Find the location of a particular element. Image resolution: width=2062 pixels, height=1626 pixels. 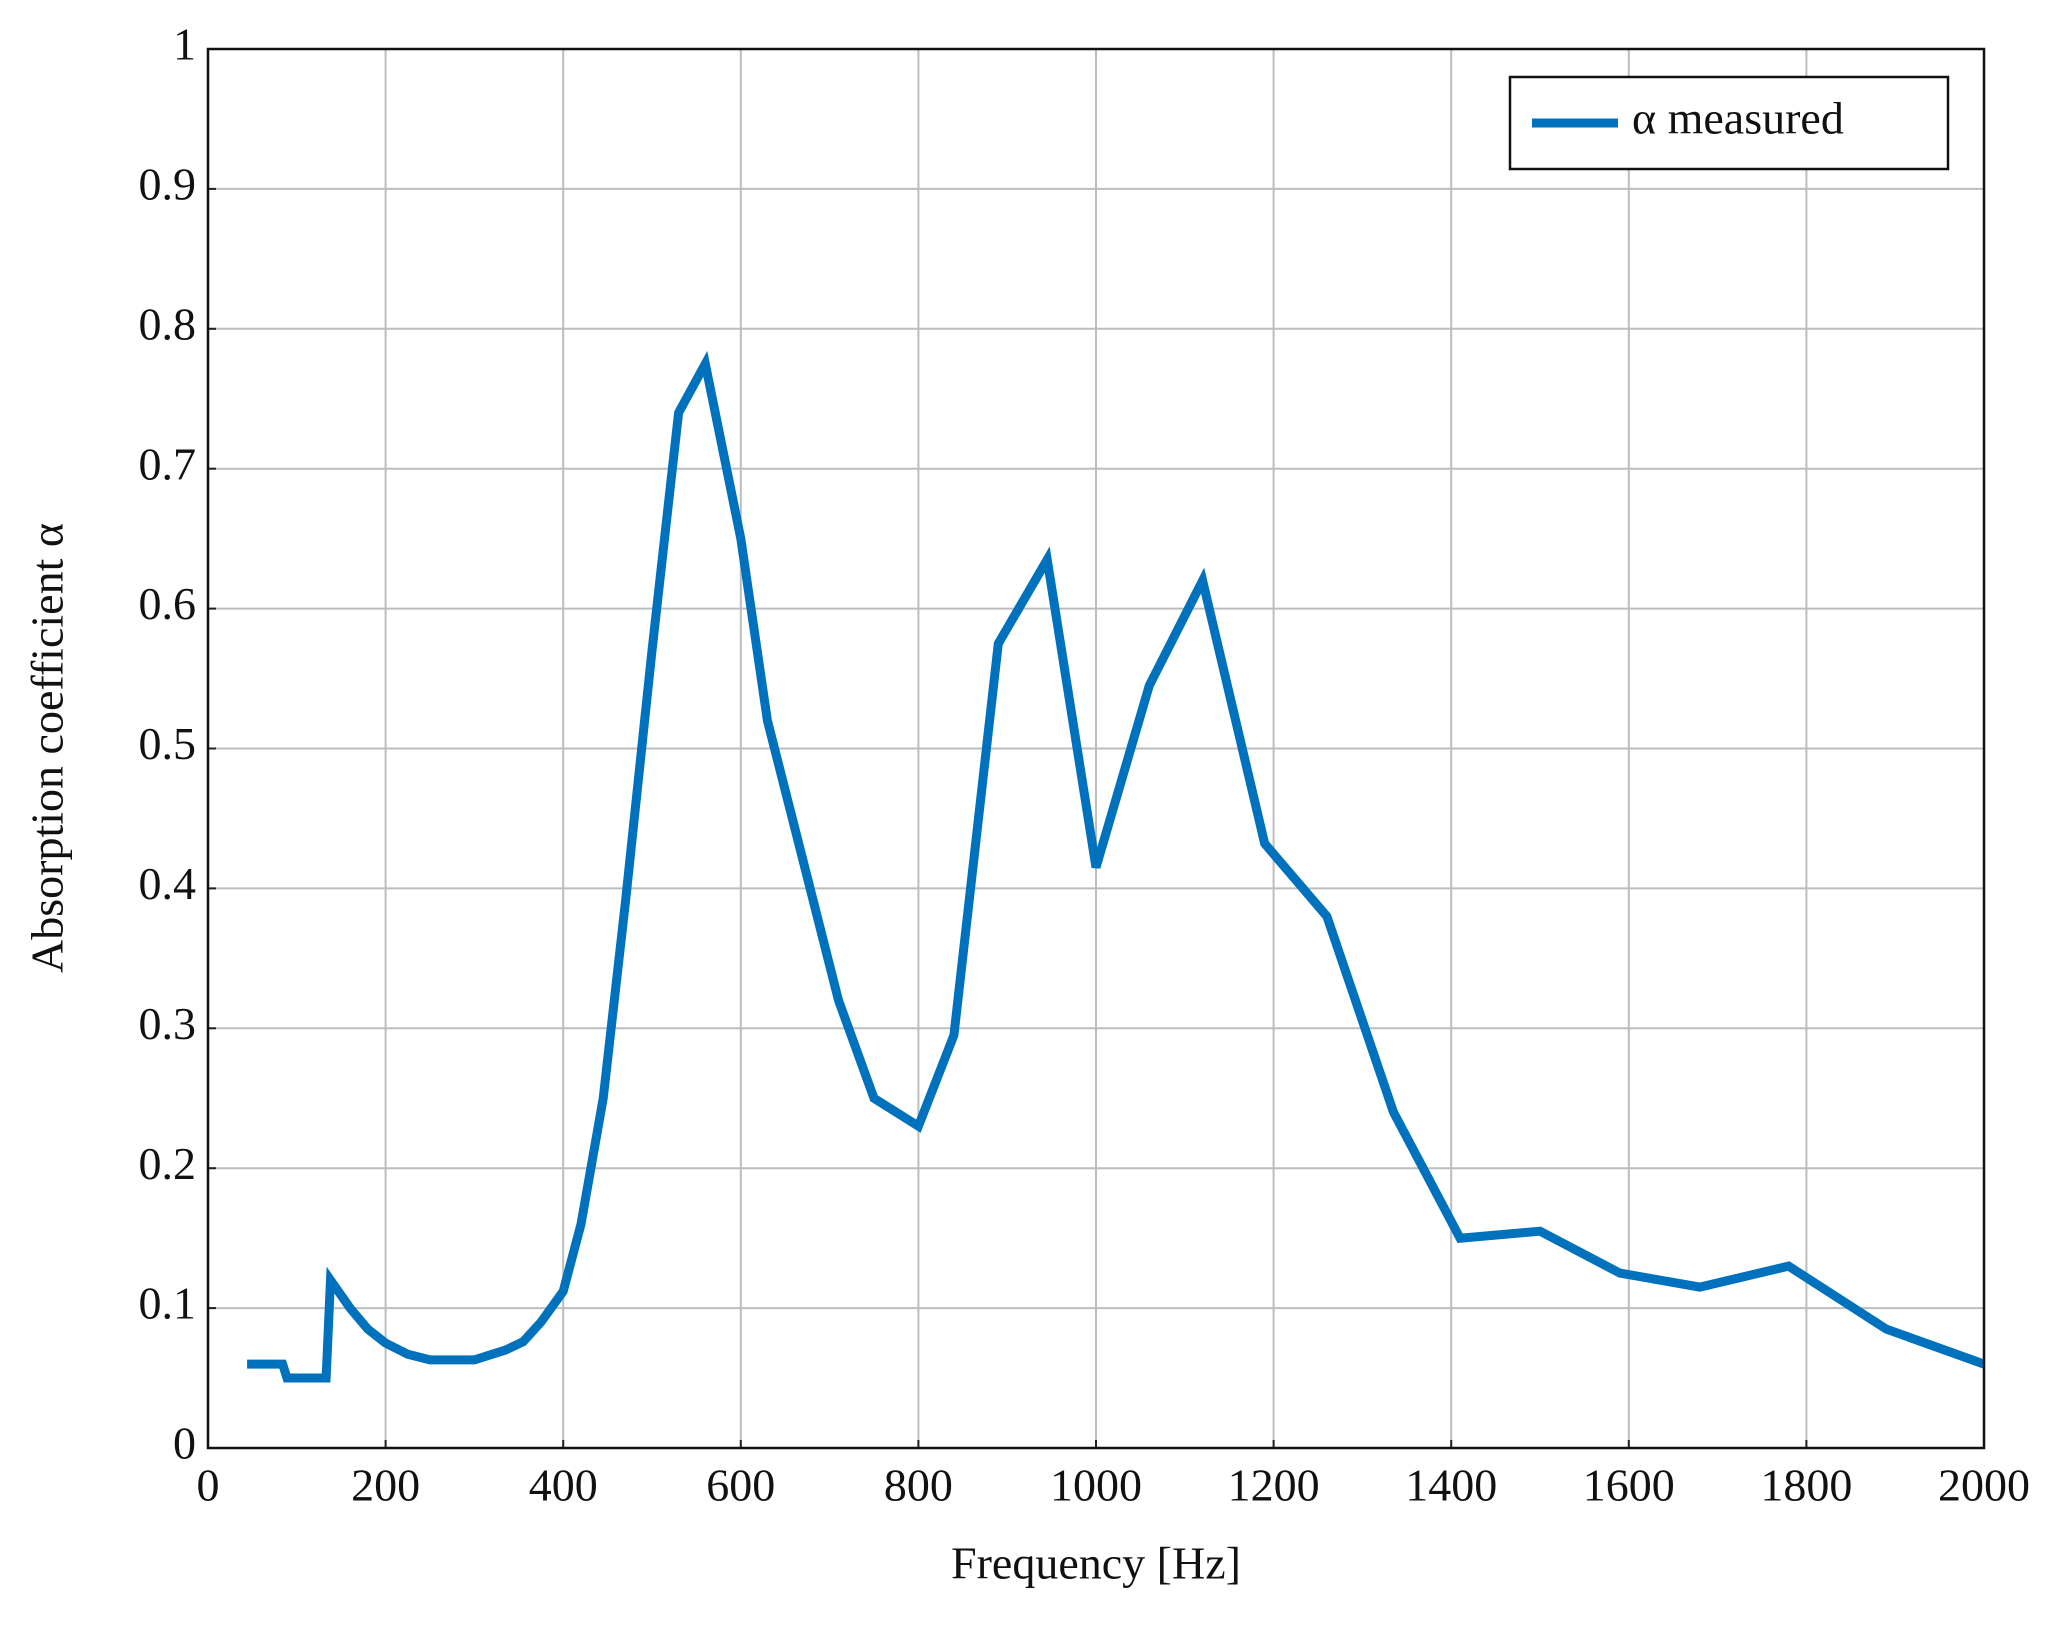

x-tick-label: 800 is located at coordinates (918, 1485).